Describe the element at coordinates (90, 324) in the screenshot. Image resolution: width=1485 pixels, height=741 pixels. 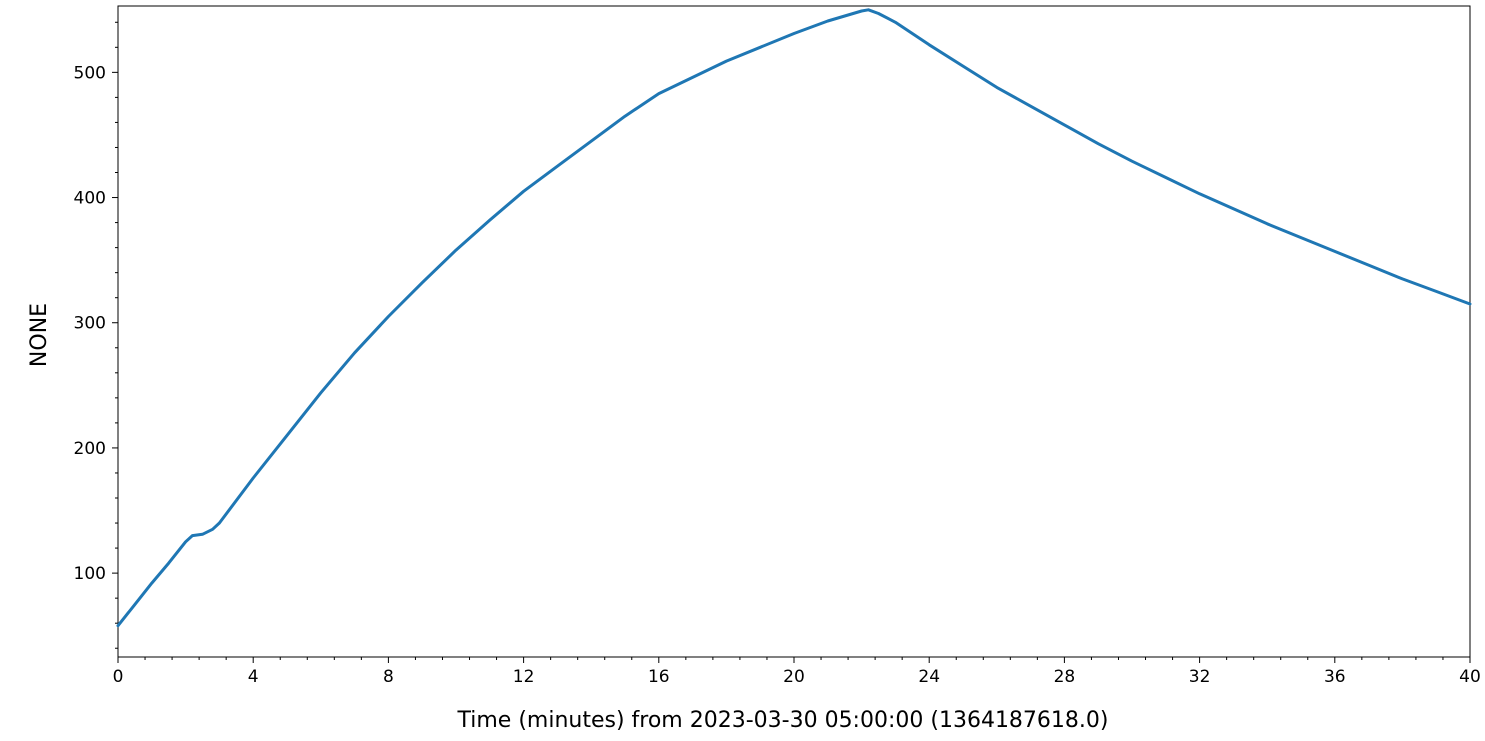
I see `y-tick-label: 300` at that location.